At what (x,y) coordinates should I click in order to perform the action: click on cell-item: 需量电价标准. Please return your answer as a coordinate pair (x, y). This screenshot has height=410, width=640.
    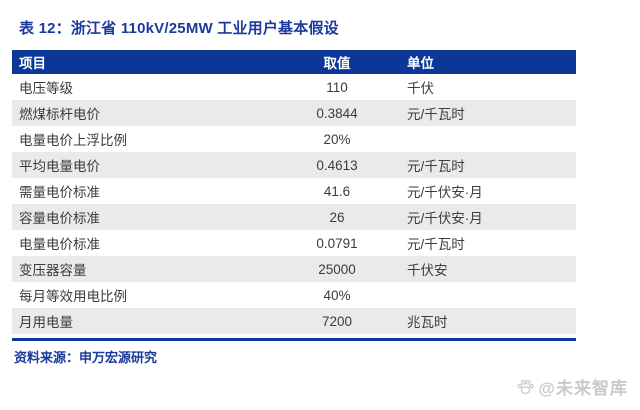
    Looking at the image, I should click on (59, 192).